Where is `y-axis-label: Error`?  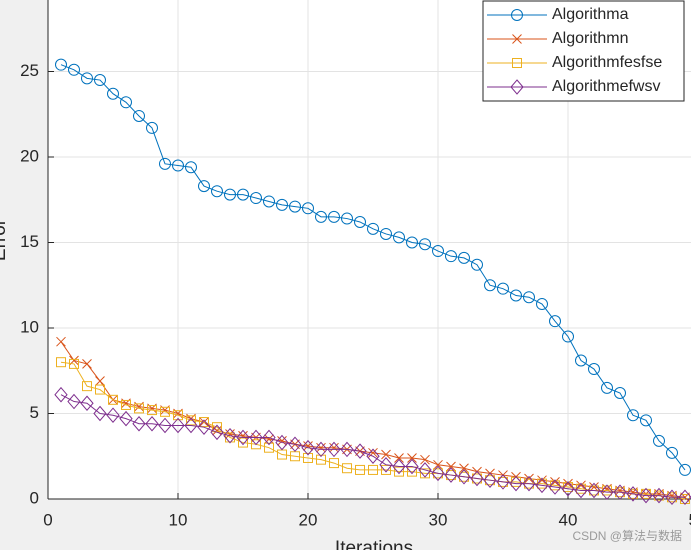 y-axis-label: Error is located at coordinates (5, 239).